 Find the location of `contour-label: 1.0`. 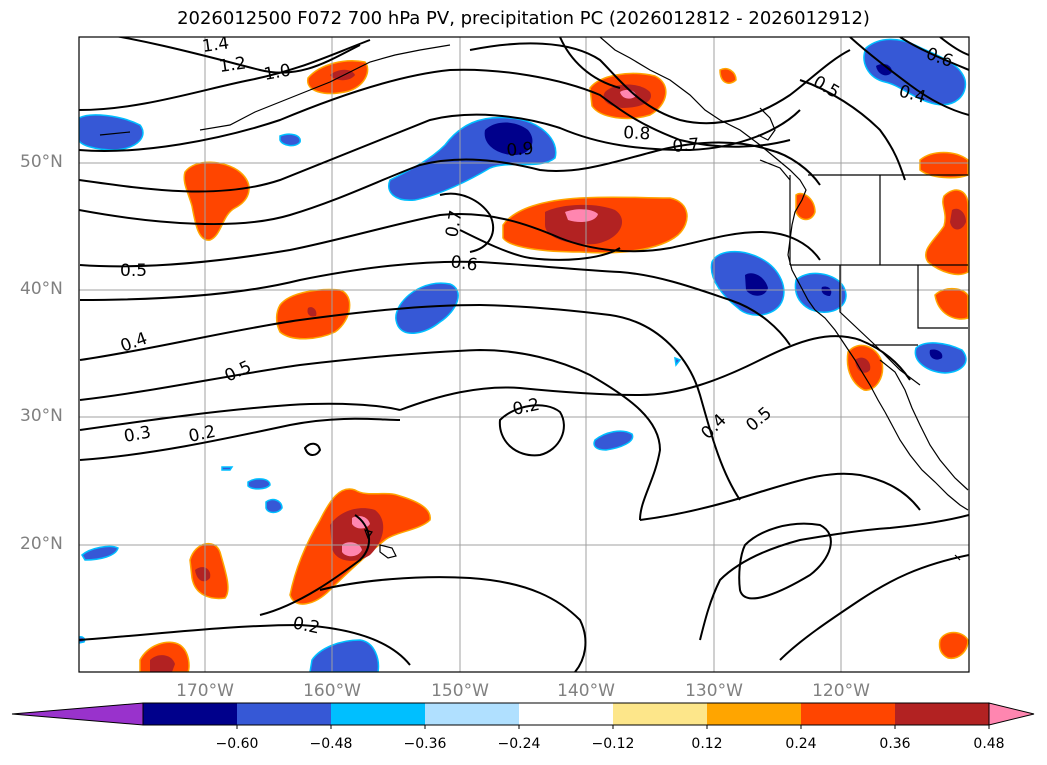

contour-label: 1.0 is located at coordinates (277, 73).